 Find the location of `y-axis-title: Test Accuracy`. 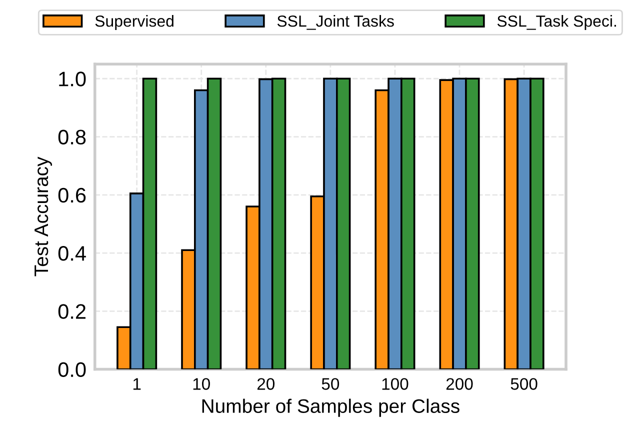

y-axis-title: Test Accuracy is located at coordinates (43, 216).